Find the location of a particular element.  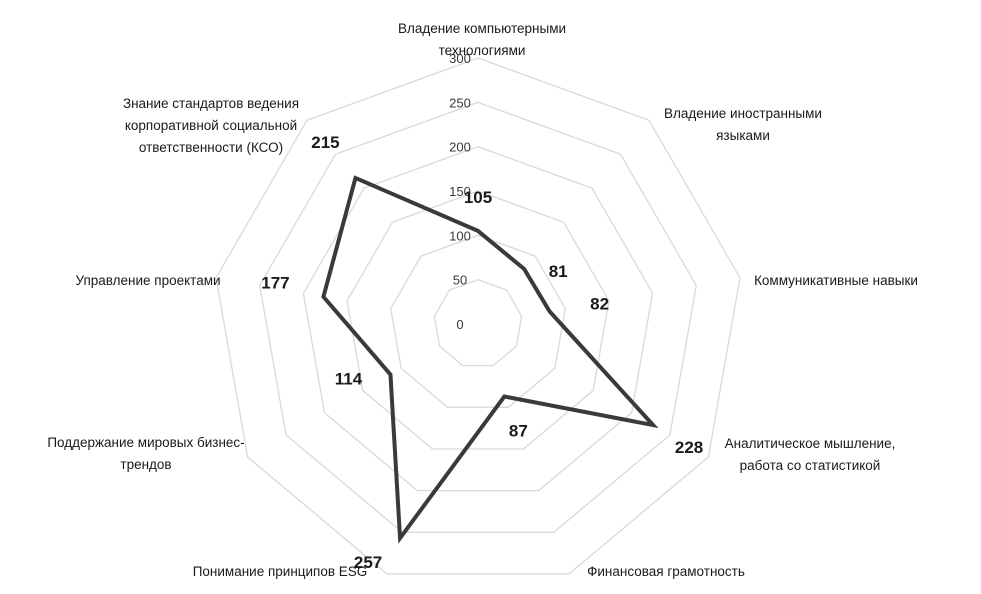

data-label: 114 is located at coordinates (349, 379).